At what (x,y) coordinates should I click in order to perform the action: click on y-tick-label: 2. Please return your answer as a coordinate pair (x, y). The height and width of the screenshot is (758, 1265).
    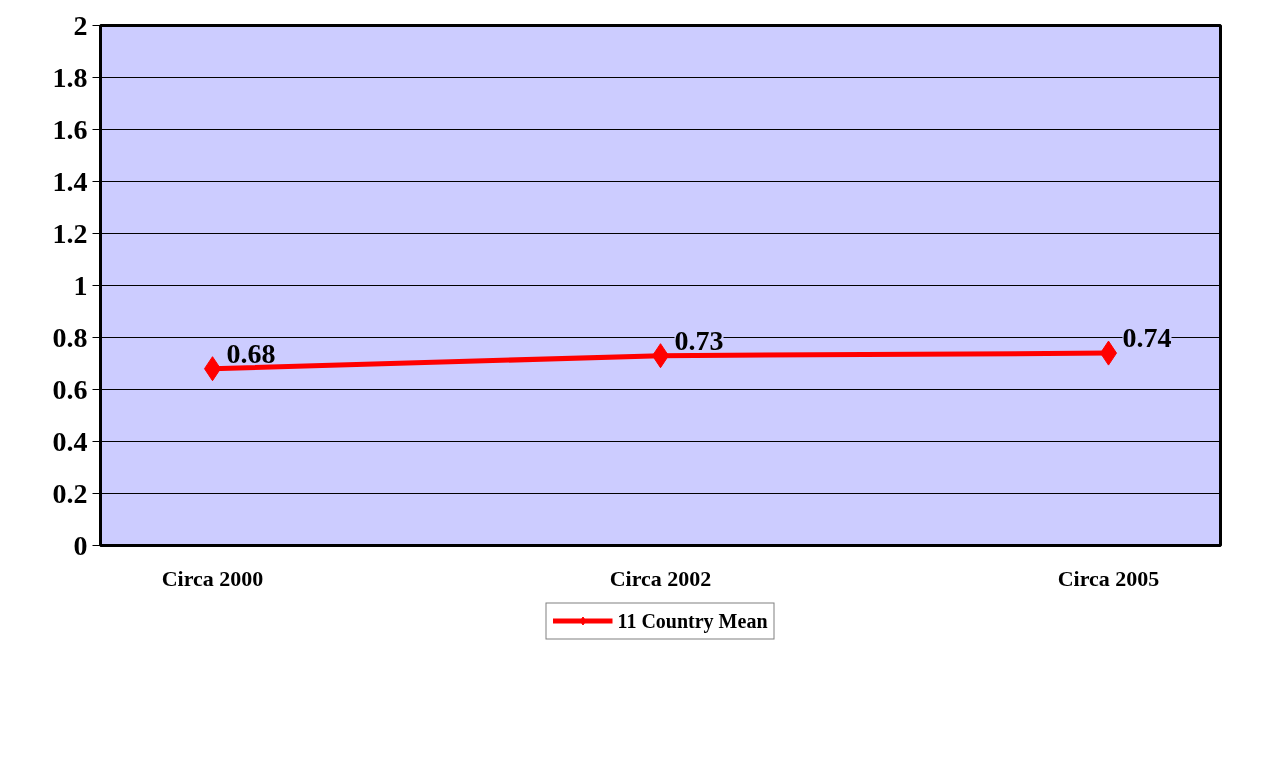
    Looking at the image, I should click on (80, 25).